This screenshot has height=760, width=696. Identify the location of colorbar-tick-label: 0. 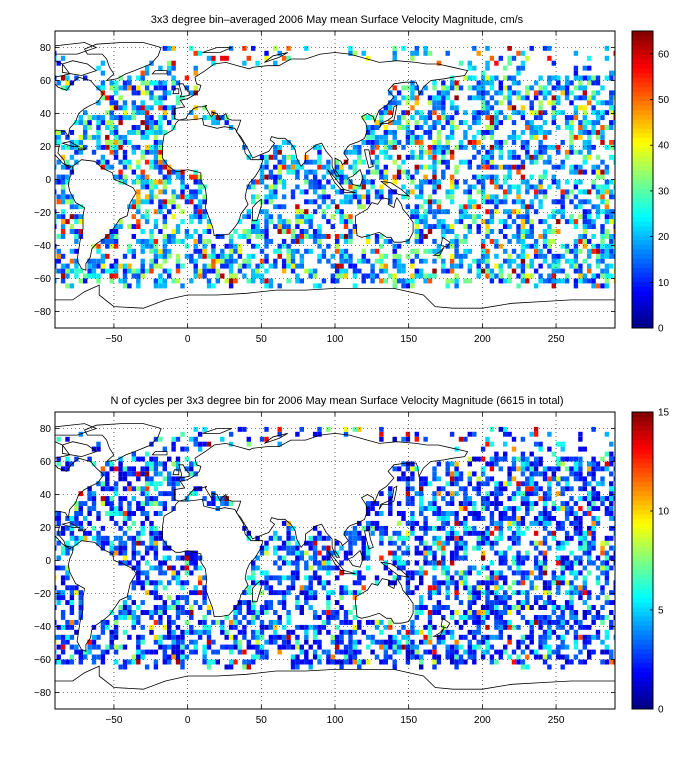
(661, 329).